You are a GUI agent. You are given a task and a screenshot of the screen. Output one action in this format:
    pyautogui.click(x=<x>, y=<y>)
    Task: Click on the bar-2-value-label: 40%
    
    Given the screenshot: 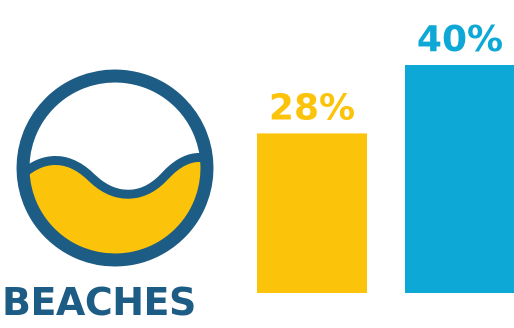 What is the action you would take?
    pyautogui.click(x=460, y=39)
    